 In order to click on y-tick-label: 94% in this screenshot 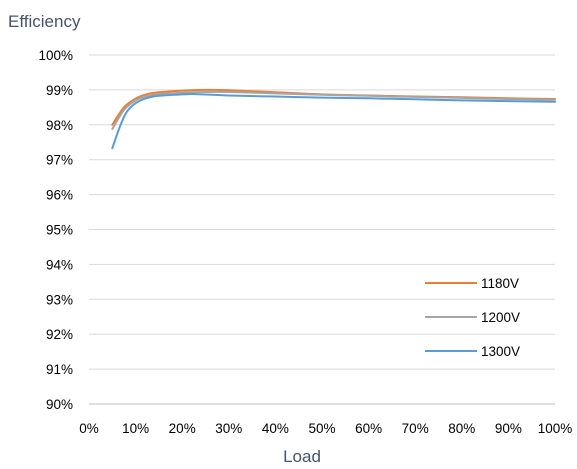, I will do `click(59, 264)`.